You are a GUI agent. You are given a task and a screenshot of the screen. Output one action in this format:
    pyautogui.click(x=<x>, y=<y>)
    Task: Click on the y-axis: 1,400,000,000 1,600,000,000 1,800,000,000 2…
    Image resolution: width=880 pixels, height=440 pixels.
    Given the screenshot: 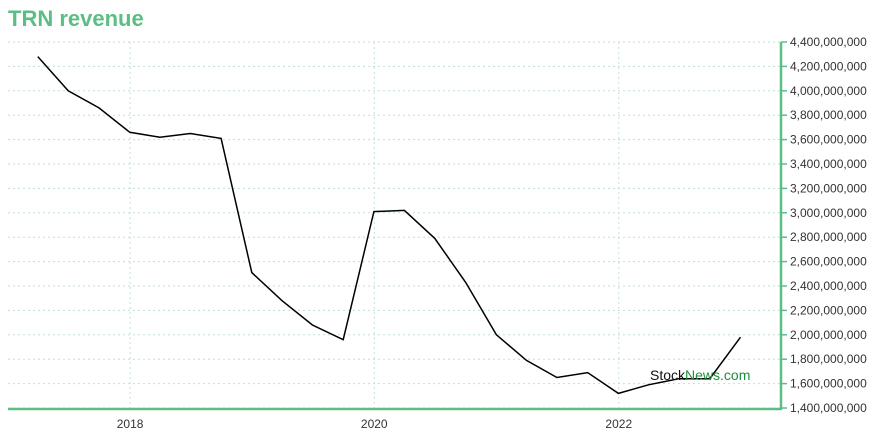 What is the action you would take?
    pyautogui.click(x=823, y=225)
    